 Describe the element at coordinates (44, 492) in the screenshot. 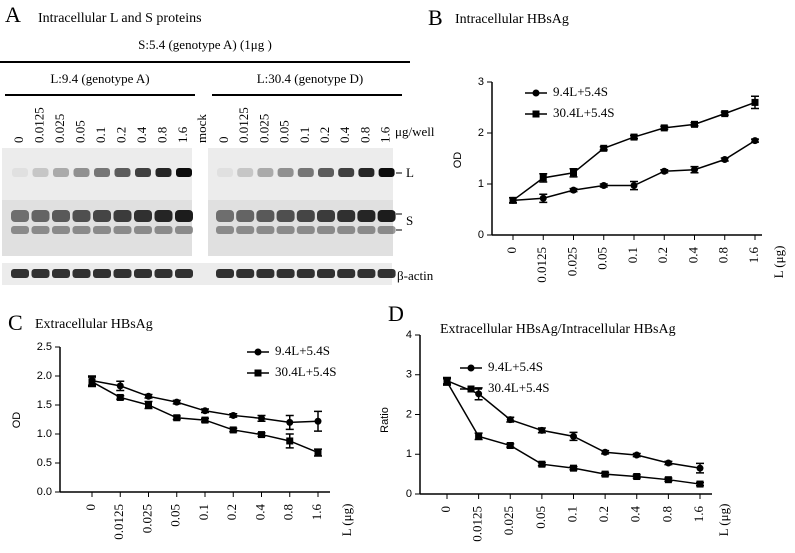

I see `y-tick-label: 0.0` at that location.